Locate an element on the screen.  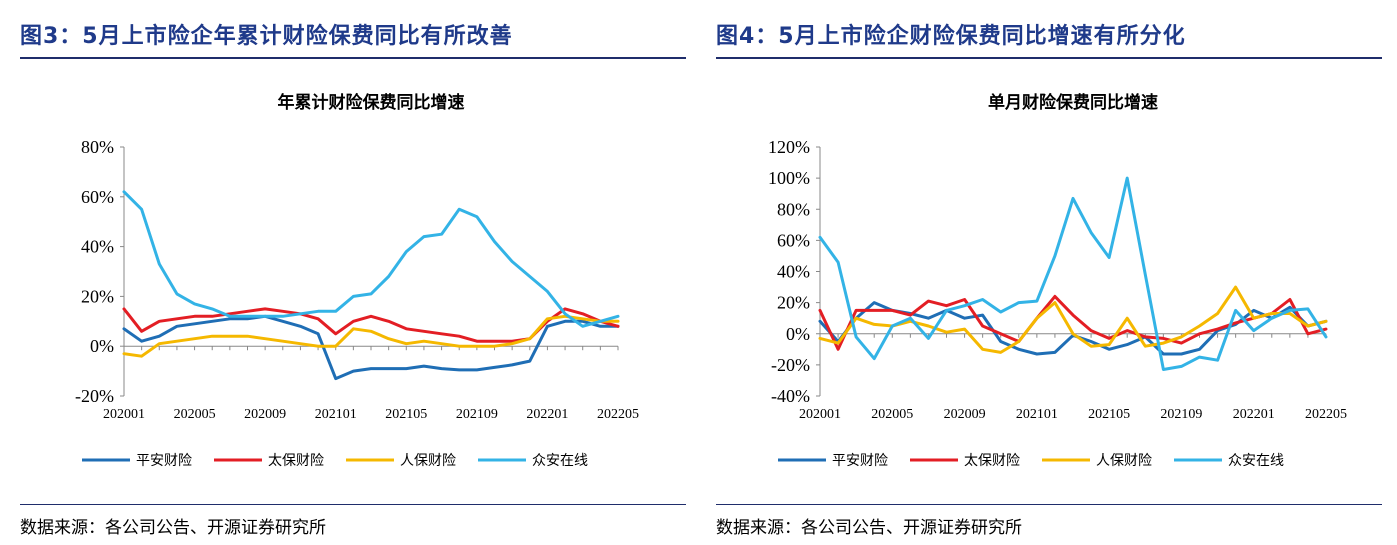
y-tick-label: 100% is located at coordinates (789, 178).